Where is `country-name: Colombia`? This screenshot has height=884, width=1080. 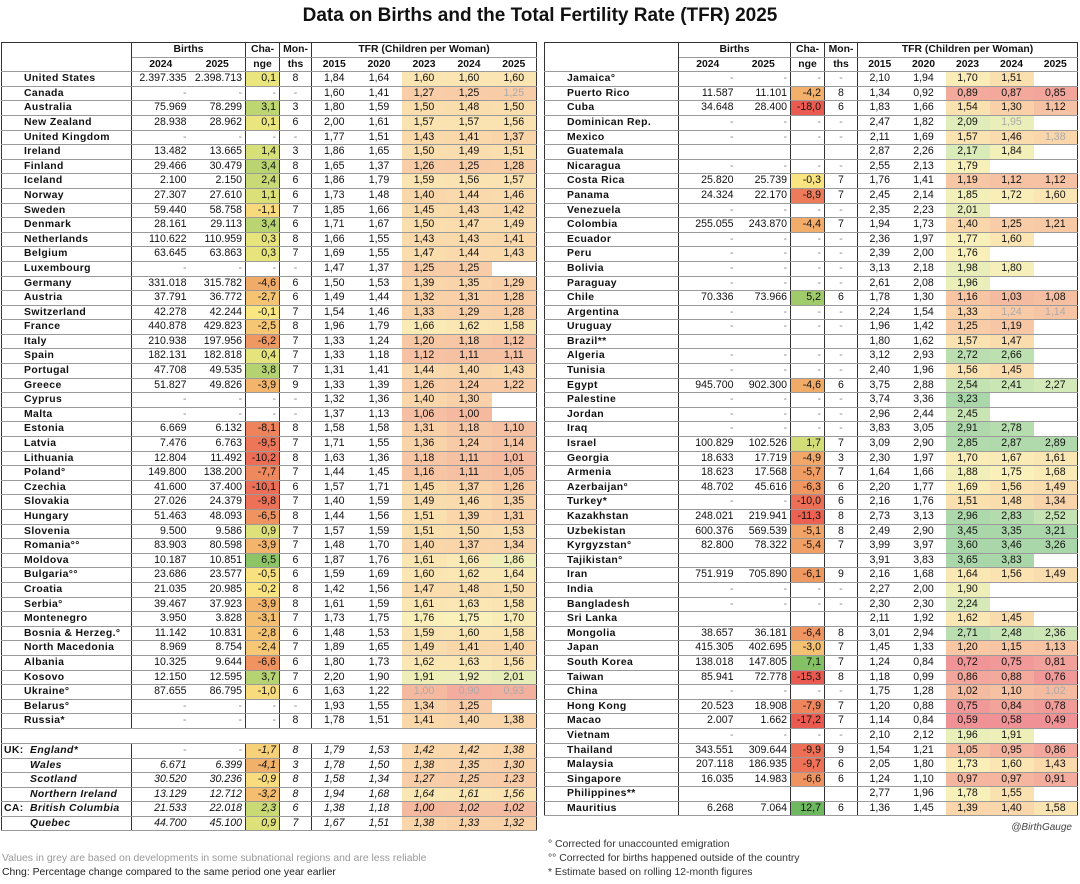 country-name: Colombia is located at coordinates (611, 225).